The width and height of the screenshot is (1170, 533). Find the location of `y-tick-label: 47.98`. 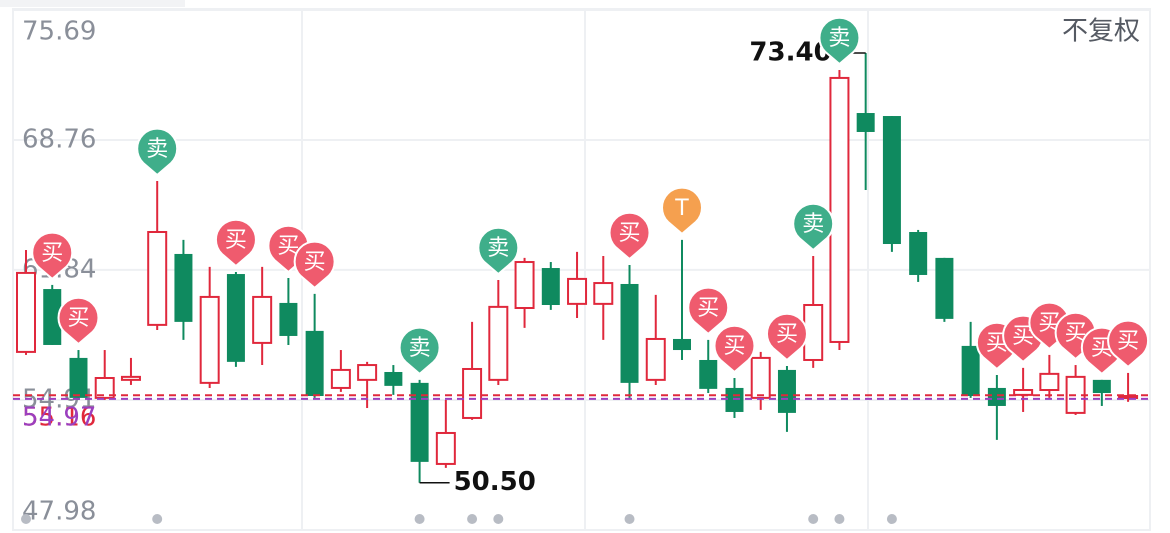

y-tick-label: 47.98 is located at coordinates (59, 512).